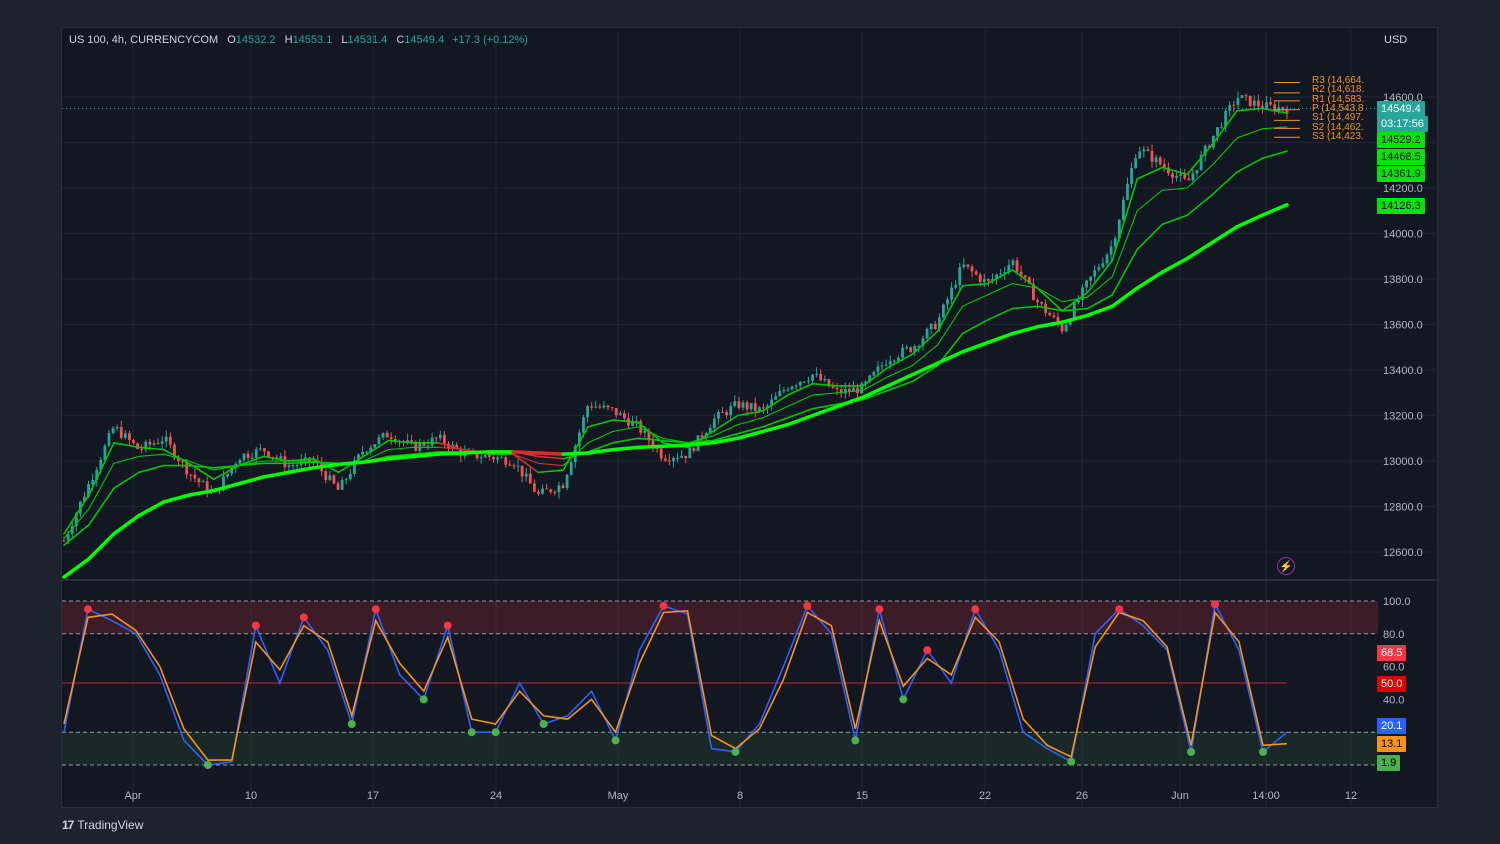 This screenshot has height=844, width=1500. Describe the element at coordinates (1403, 189) in the screenshot. I see `price-axis-label: 14200.0` at that location.